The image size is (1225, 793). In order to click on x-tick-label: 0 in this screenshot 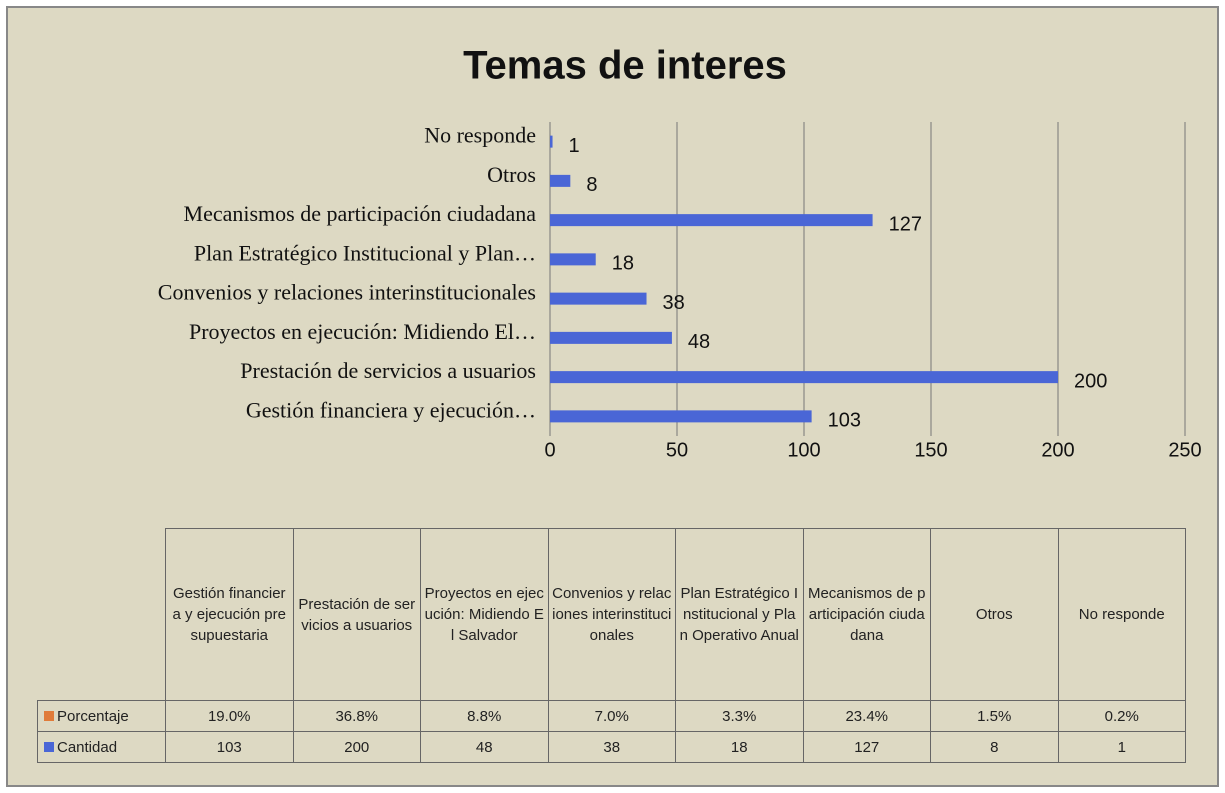, I will do `click(549, 450)`.